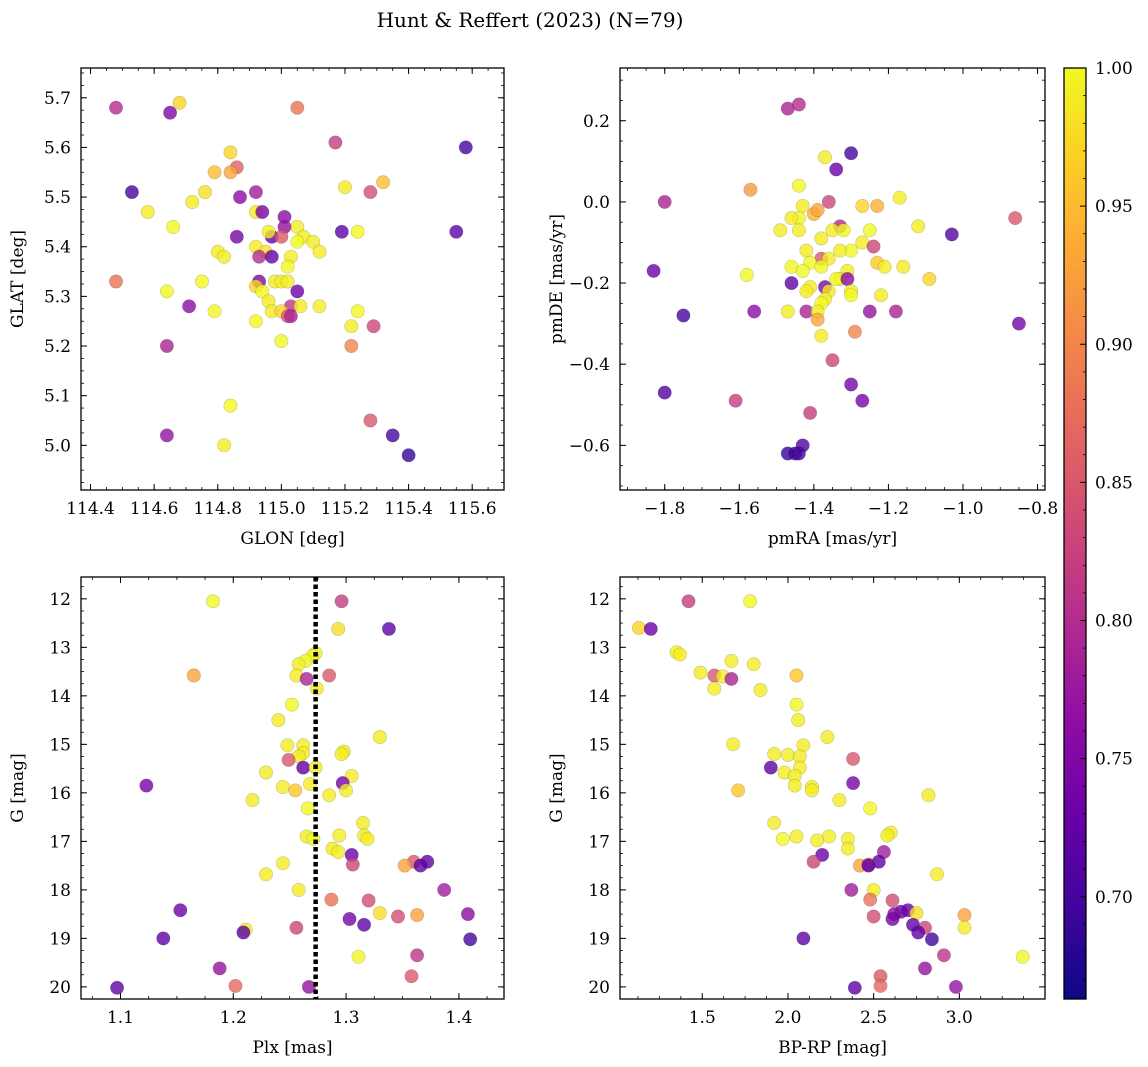 Image resolution: width=1148 pixels, height=1067 pixels. I want to click on y-axis-label: G [mag], so click(557, 787).